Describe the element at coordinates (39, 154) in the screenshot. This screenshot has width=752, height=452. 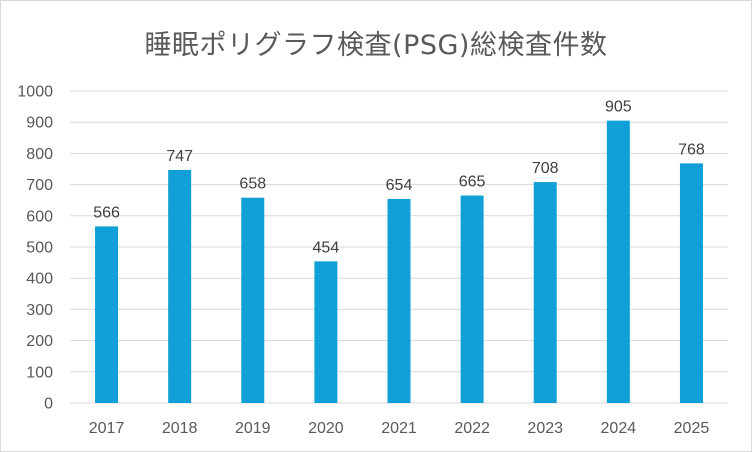
I see `y-tick-label: 800` at that location.